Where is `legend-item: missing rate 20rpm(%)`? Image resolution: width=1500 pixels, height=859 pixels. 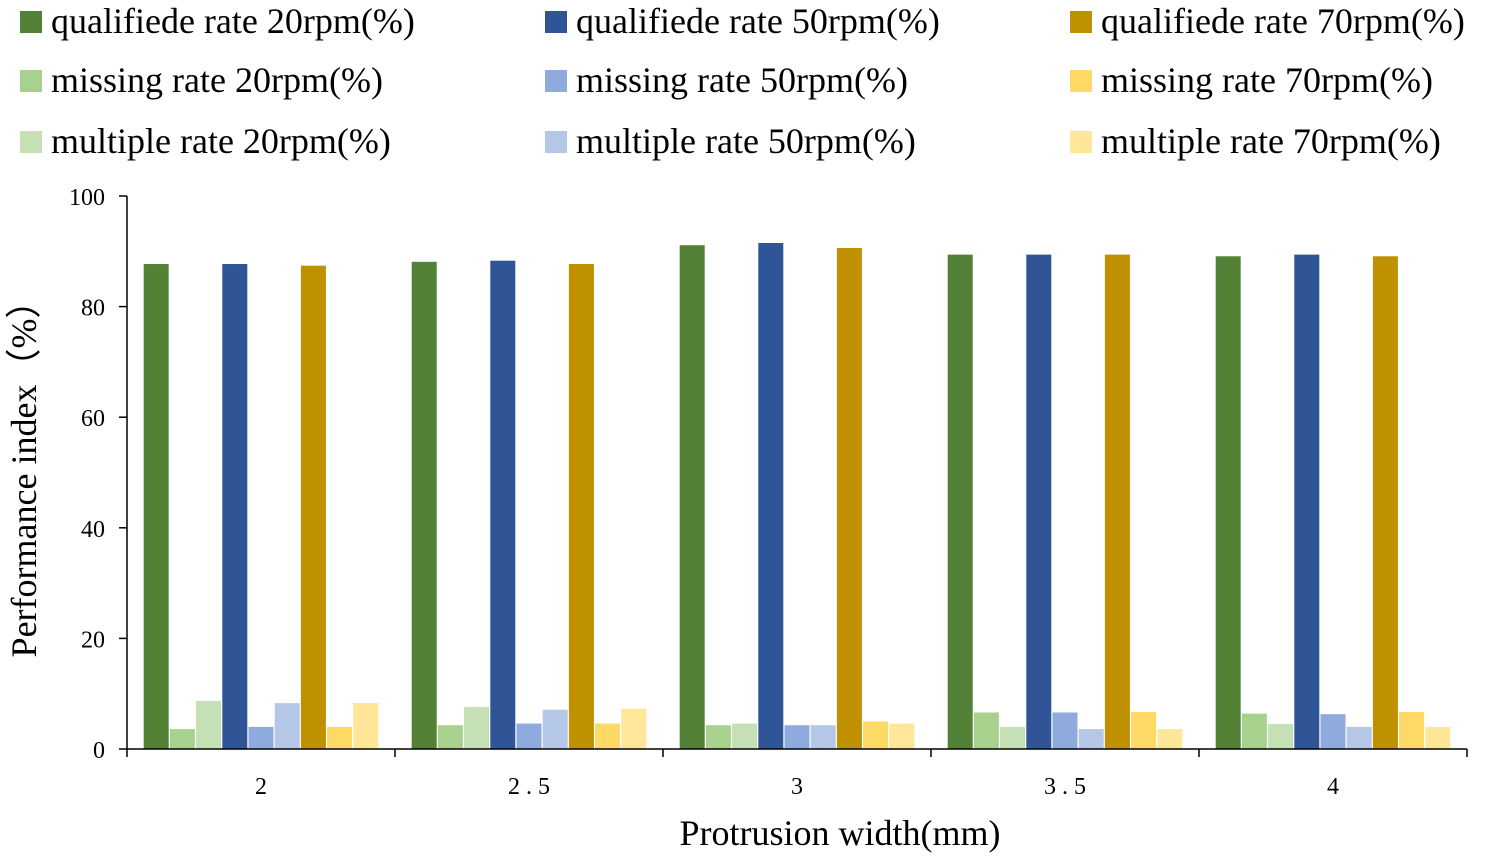
legend-item: missing rate 20rpm(%) is located at coordinates (201, 80).